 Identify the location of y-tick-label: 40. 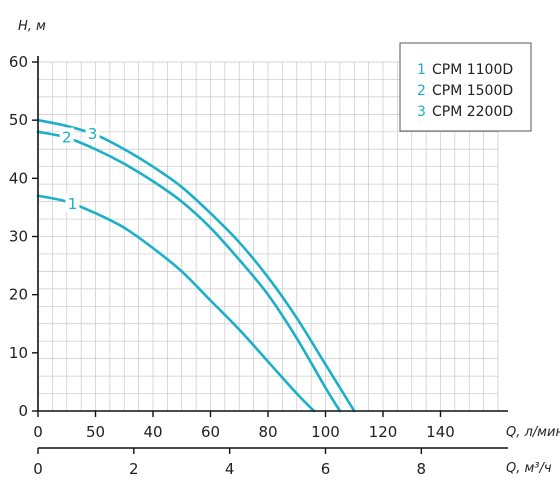
(18, 178).